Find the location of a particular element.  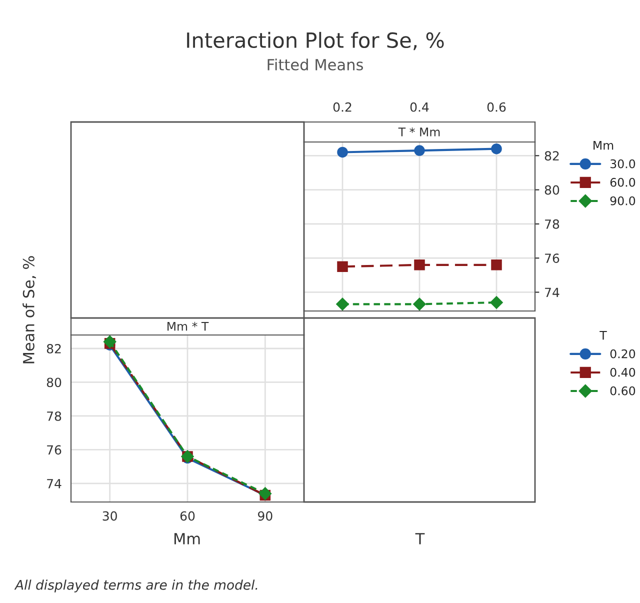

x-tick-label: 0.2 is located at coordinates (342, 107).